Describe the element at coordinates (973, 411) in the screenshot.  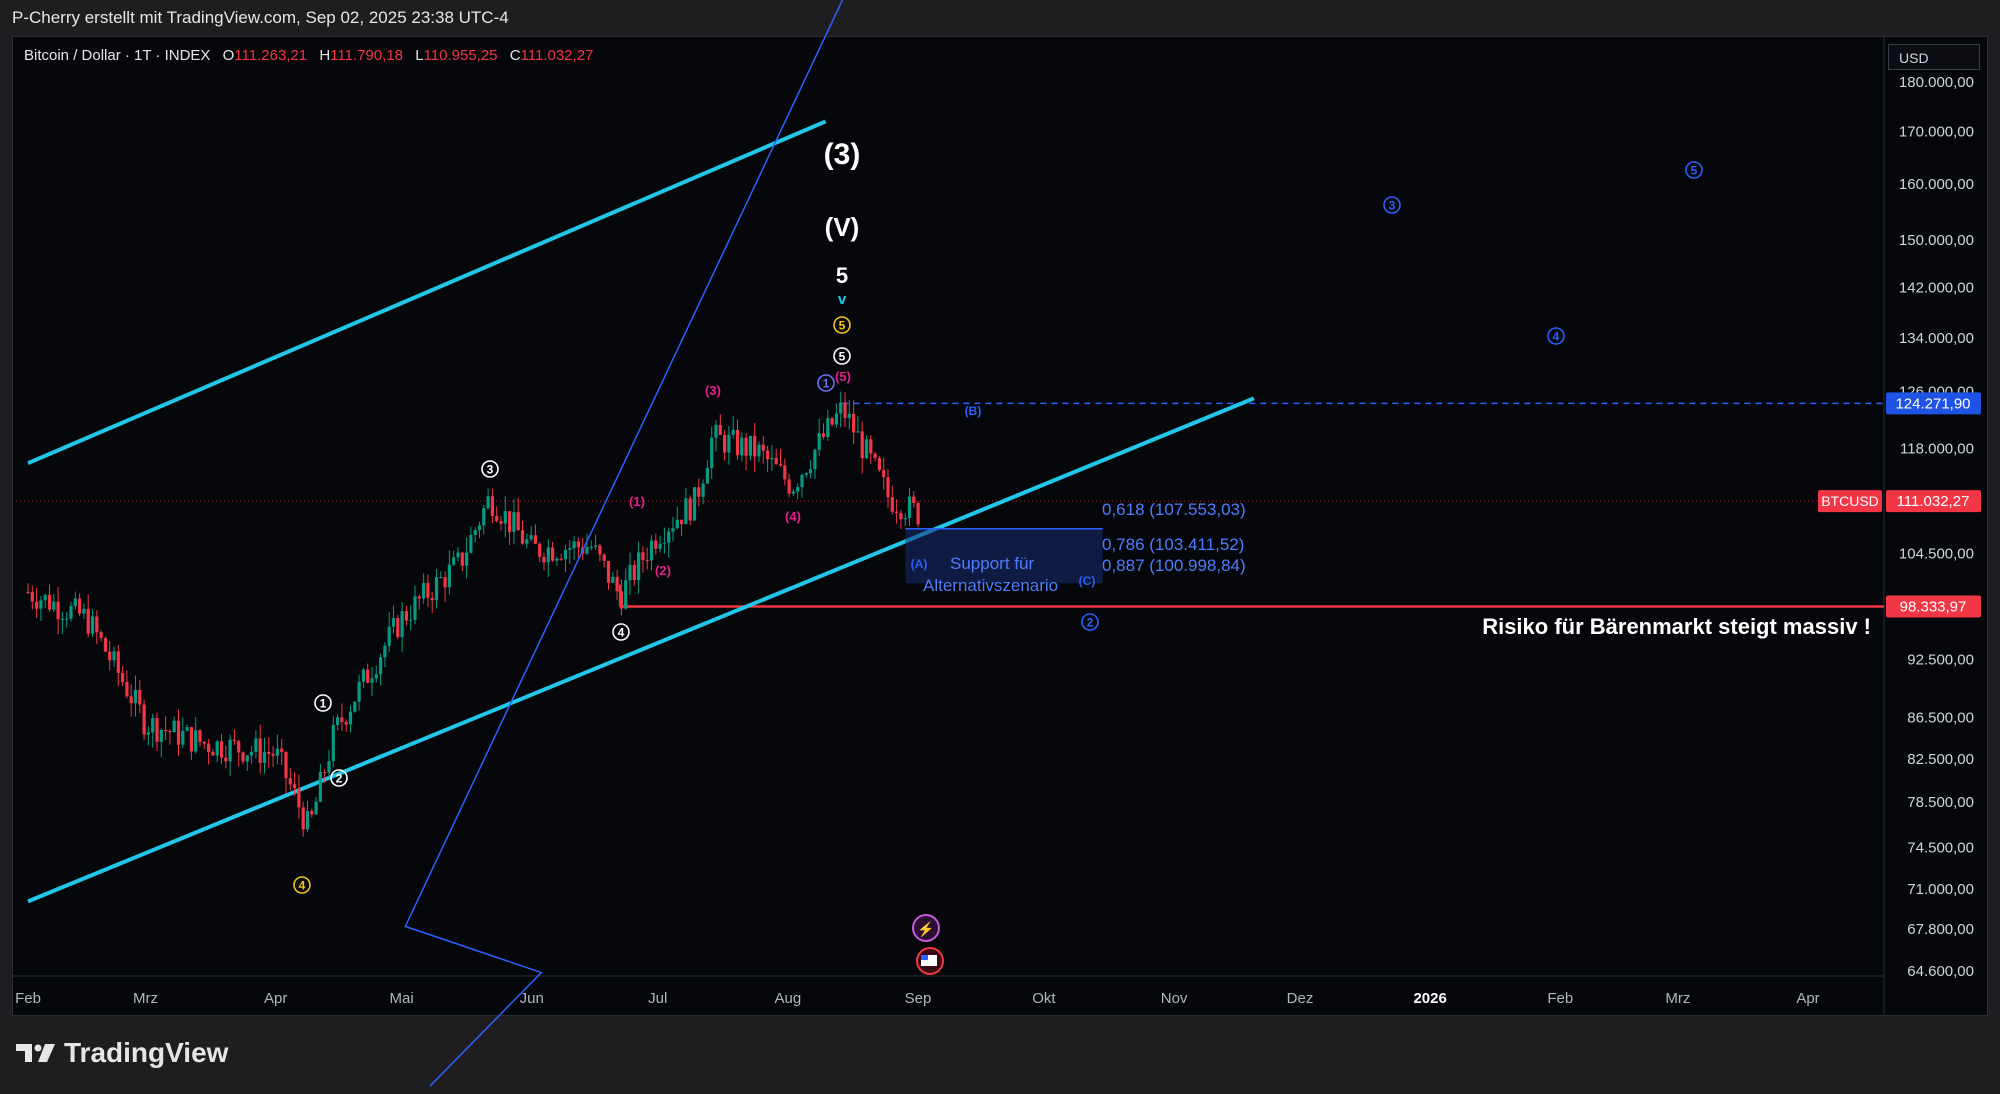
I see `wave-label-B: (B)` at that location.